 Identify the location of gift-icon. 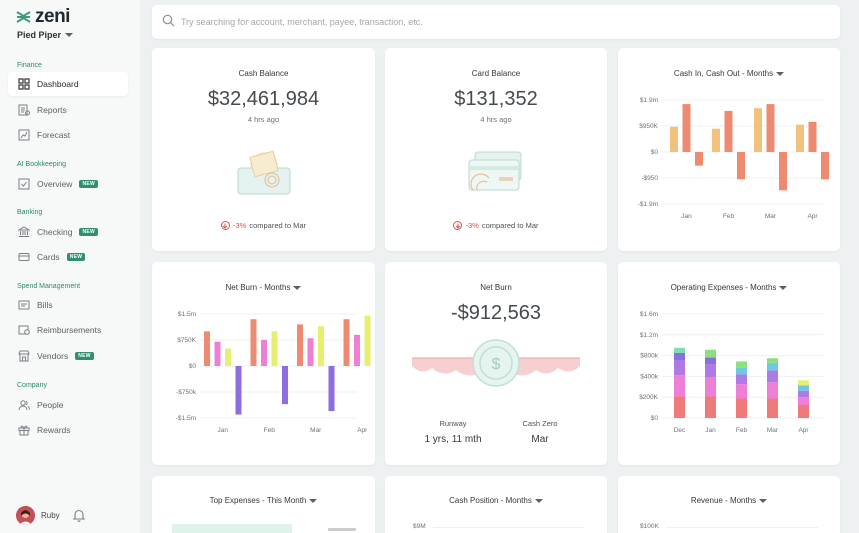
(24, 430).